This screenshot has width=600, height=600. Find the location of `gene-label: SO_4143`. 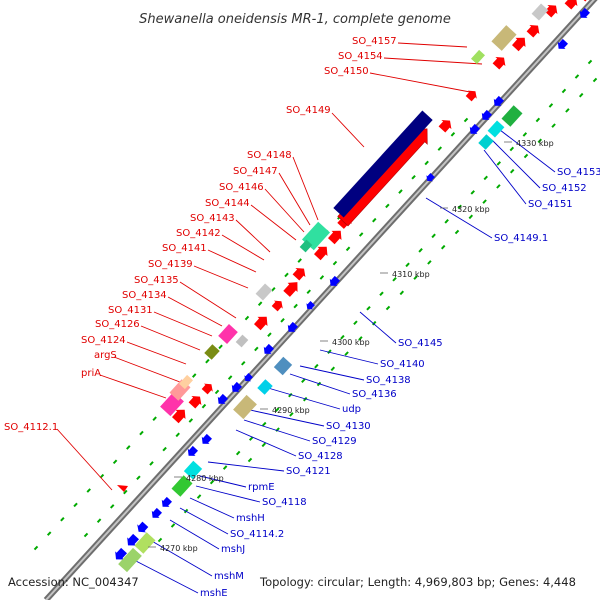

gene-label: SO_4143 is located at coordinates (212, 218).